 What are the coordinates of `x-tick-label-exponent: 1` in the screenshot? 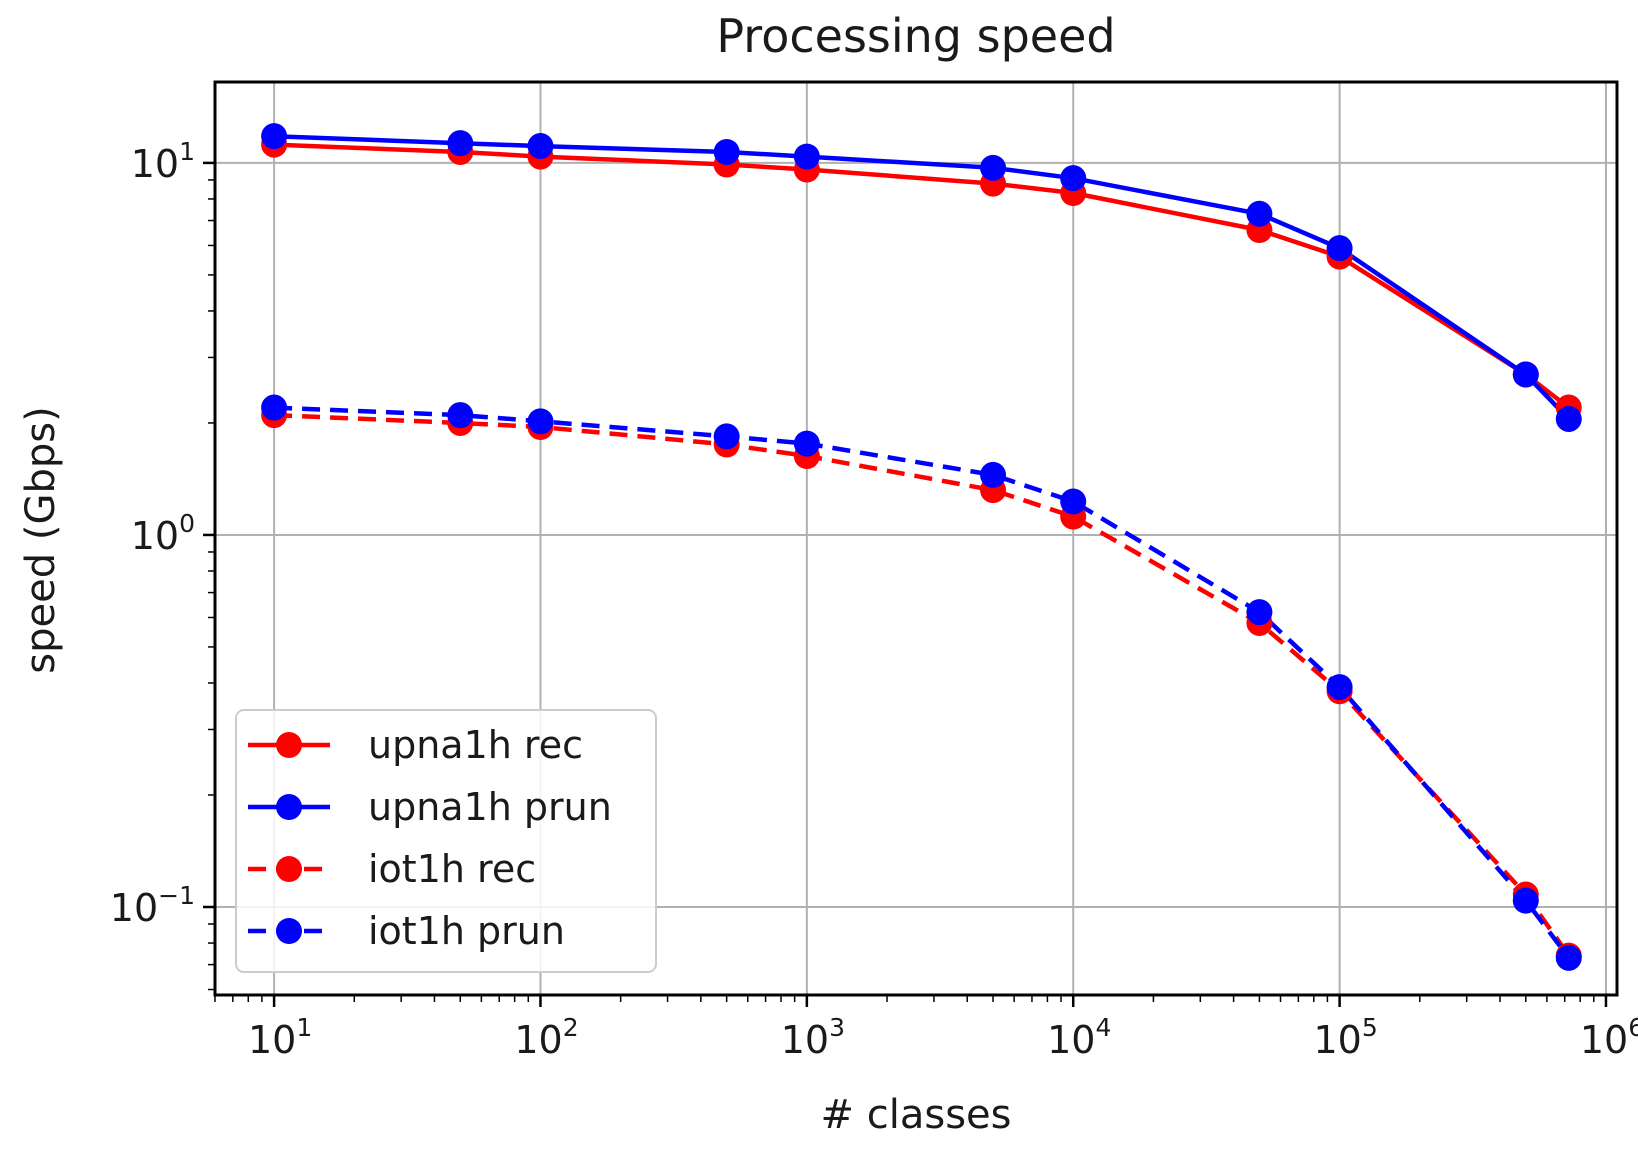 It's located at (304, 1027).